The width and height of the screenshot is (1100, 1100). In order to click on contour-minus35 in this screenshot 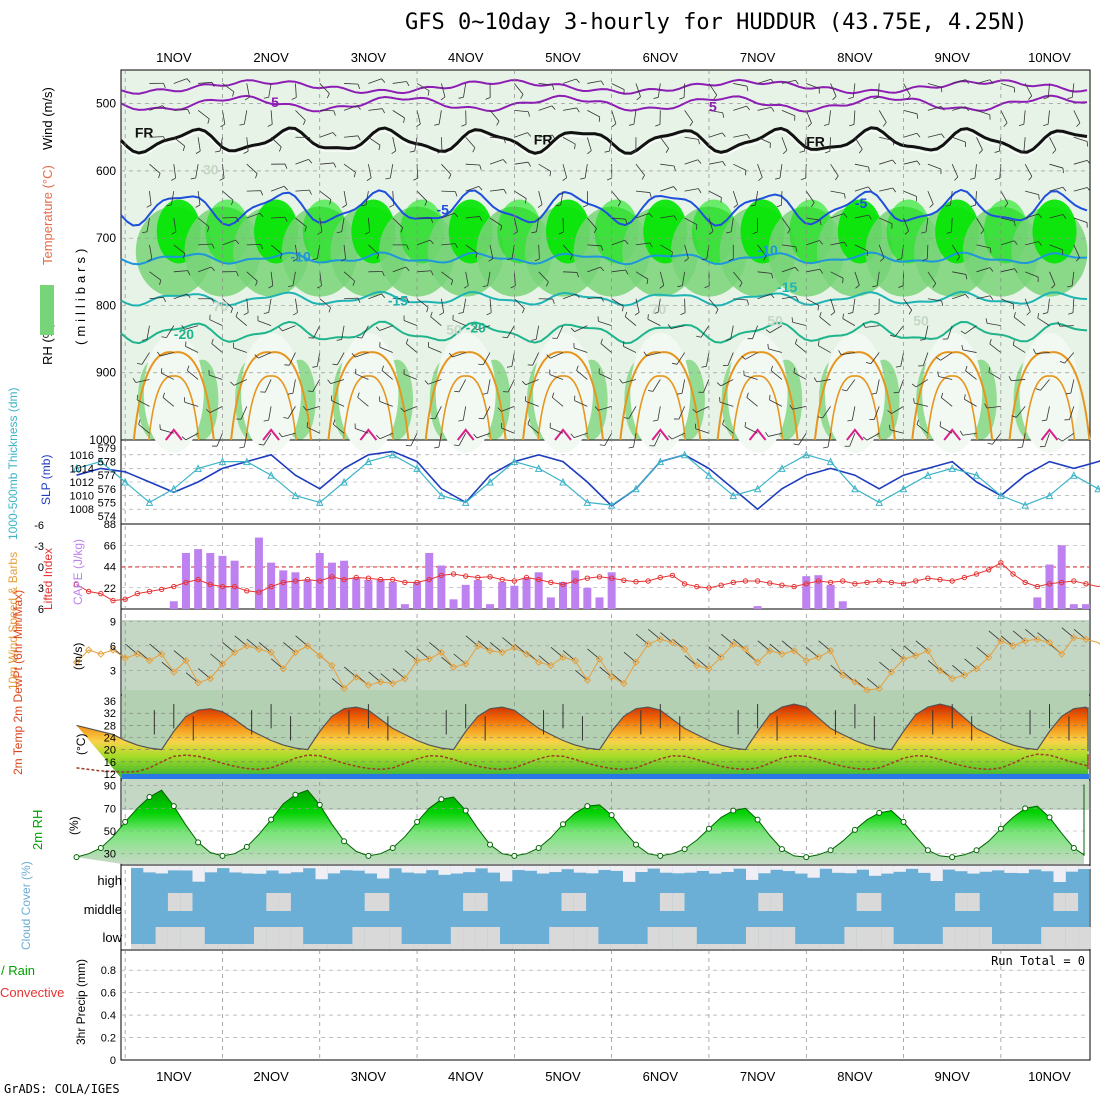, I will do `click(563, 434)`.